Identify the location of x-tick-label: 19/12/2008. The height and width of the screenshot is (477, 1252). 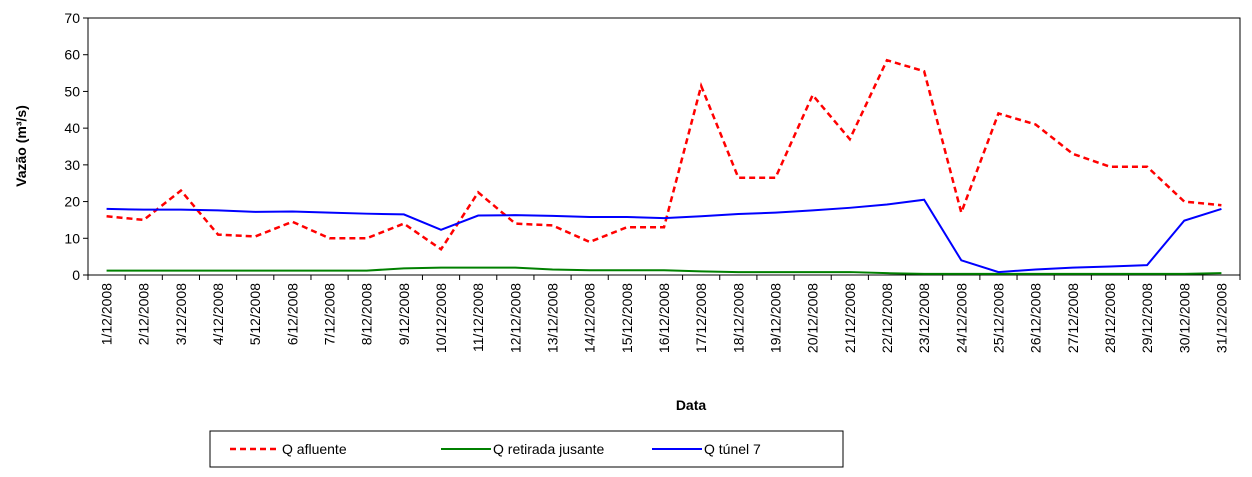
(775, 318).